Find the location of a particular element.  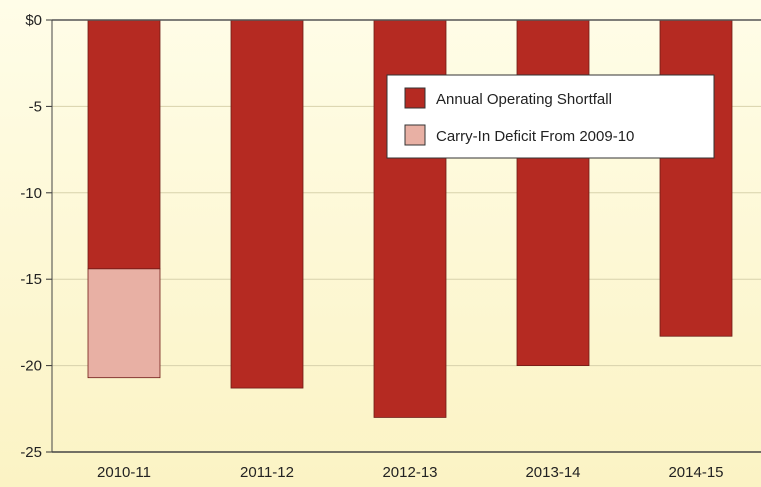

y-tick-label: -10 is located at coordinates (31, 193).